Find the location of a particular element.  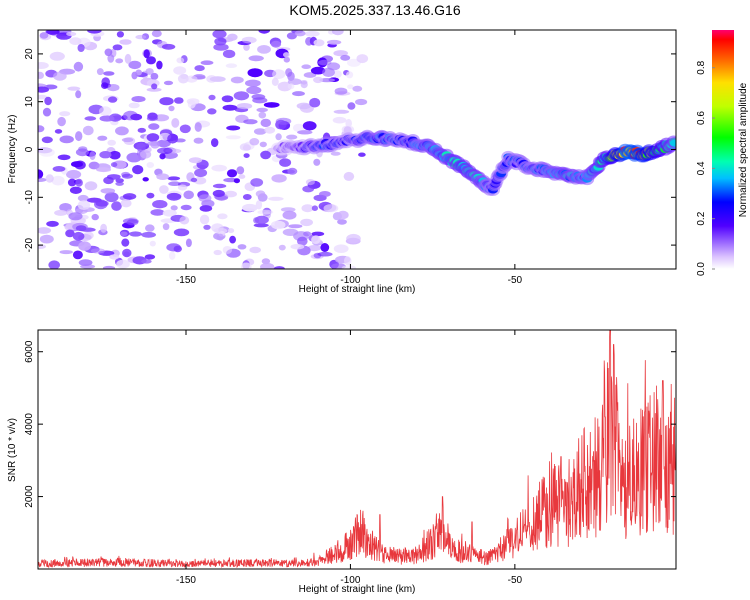

spectrogram-xlabel: Height of straight line (km) is located at coordinates (357, 289).